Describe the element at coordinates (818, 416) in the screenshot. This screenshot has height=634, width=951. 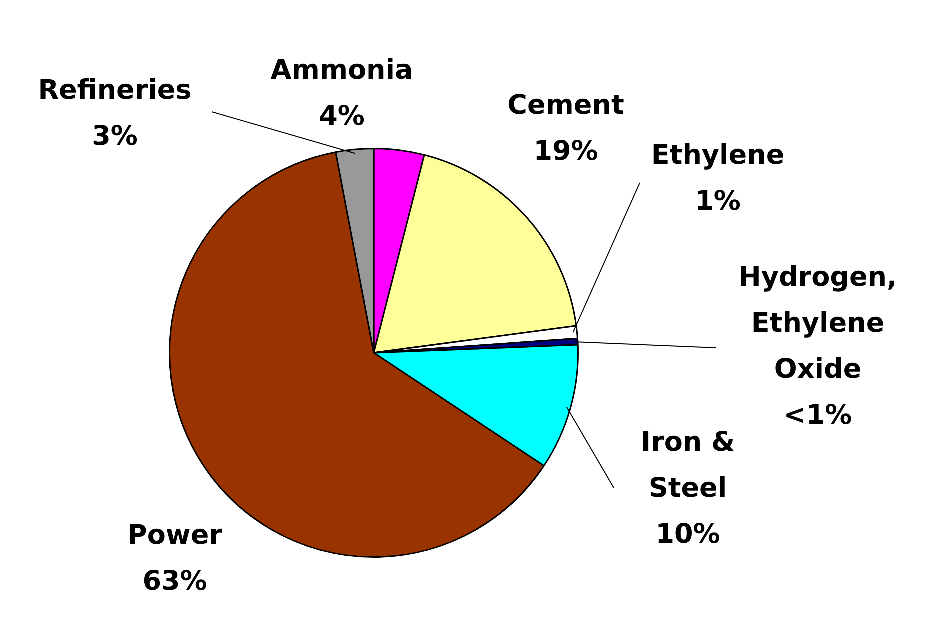
I see `data-label: <1%` at that location.